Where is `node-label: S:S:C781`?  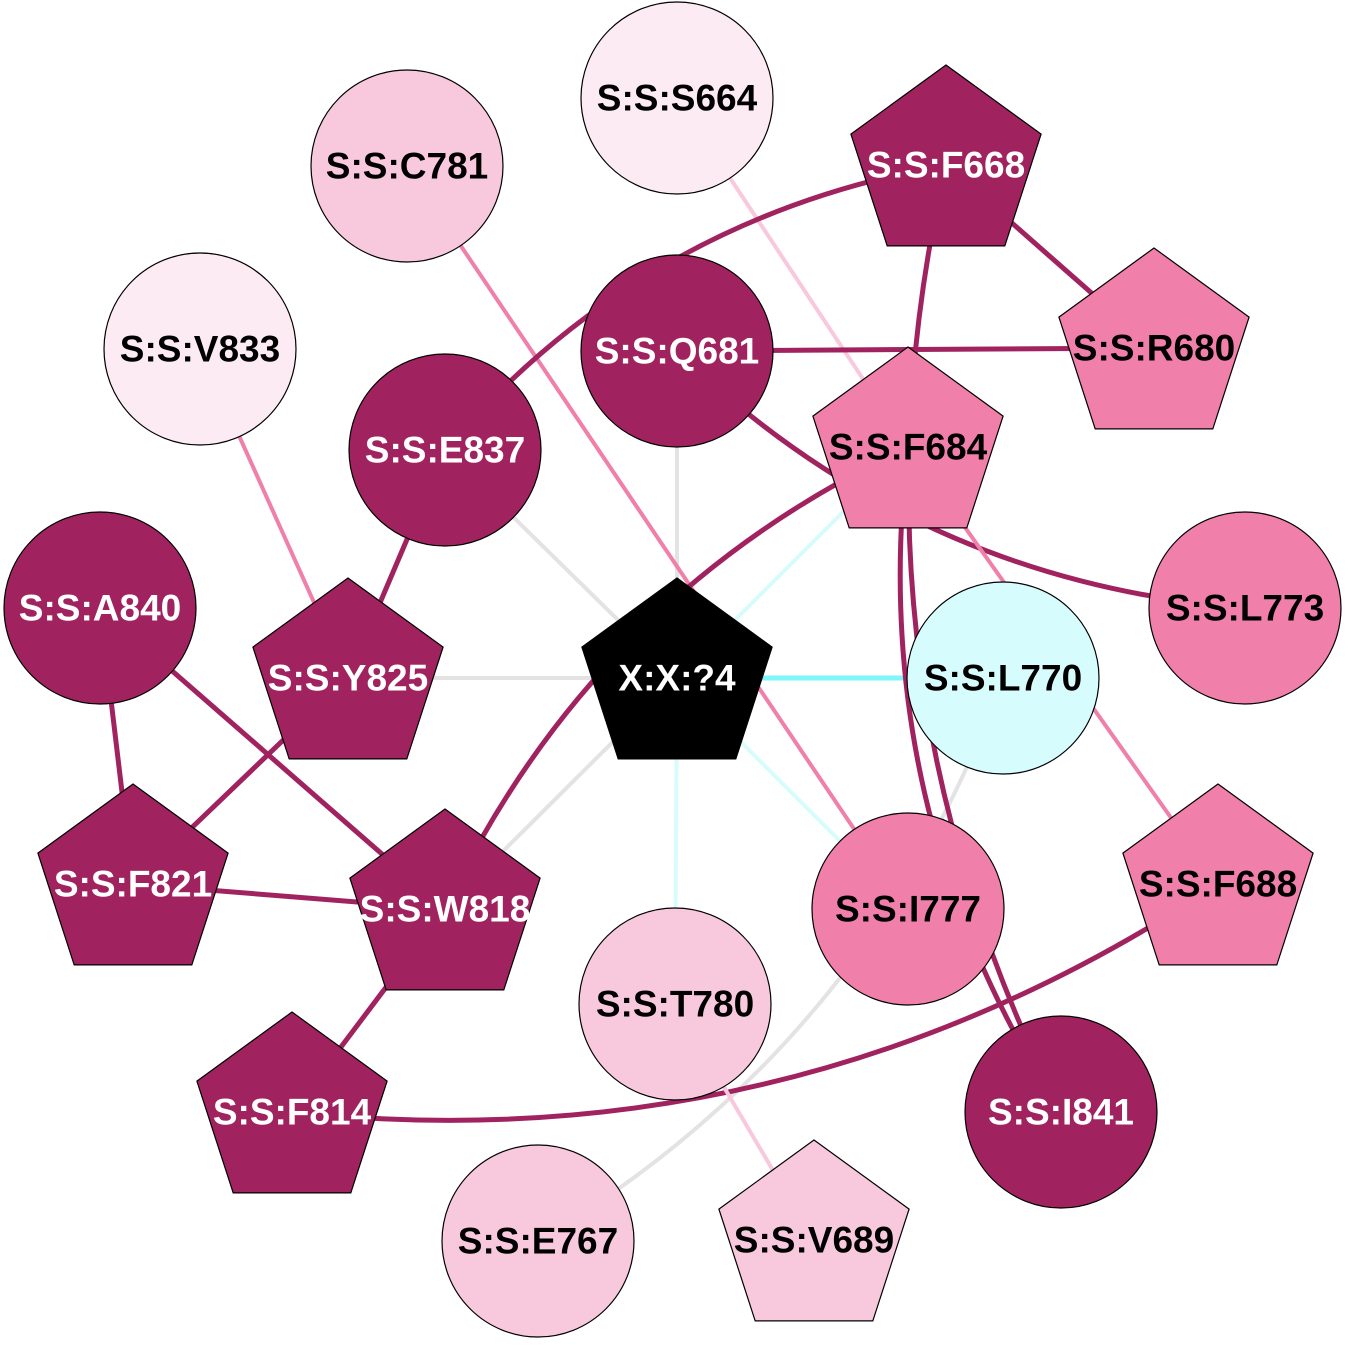 node-label: S:S:C781 is located at coordinates (407, 166).